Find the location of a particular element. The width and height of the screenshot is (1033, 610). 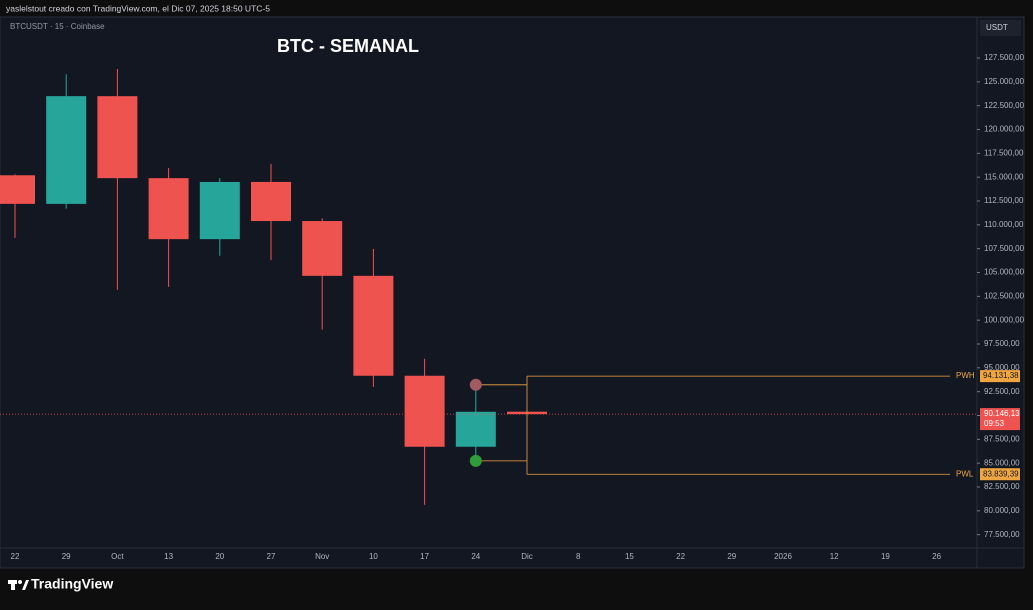

level-label: 94.131,38 is located at coordinates (1001, 375).